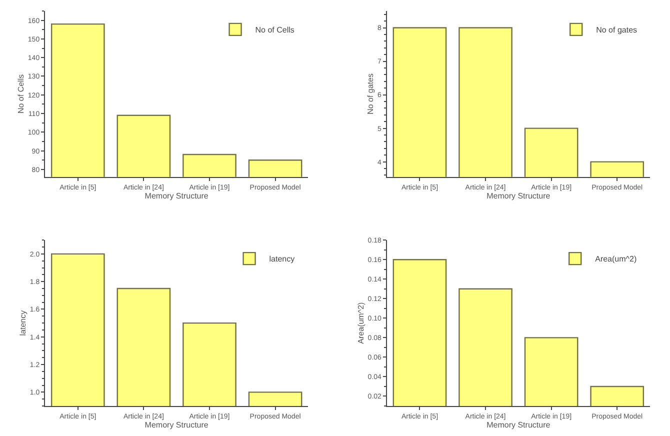 The width and height of the screenshot is (670, 436). What do you see at coordinates (282, 259) in the screenshot?
I see `legend-label: latency` at bounding box center [282, 259].